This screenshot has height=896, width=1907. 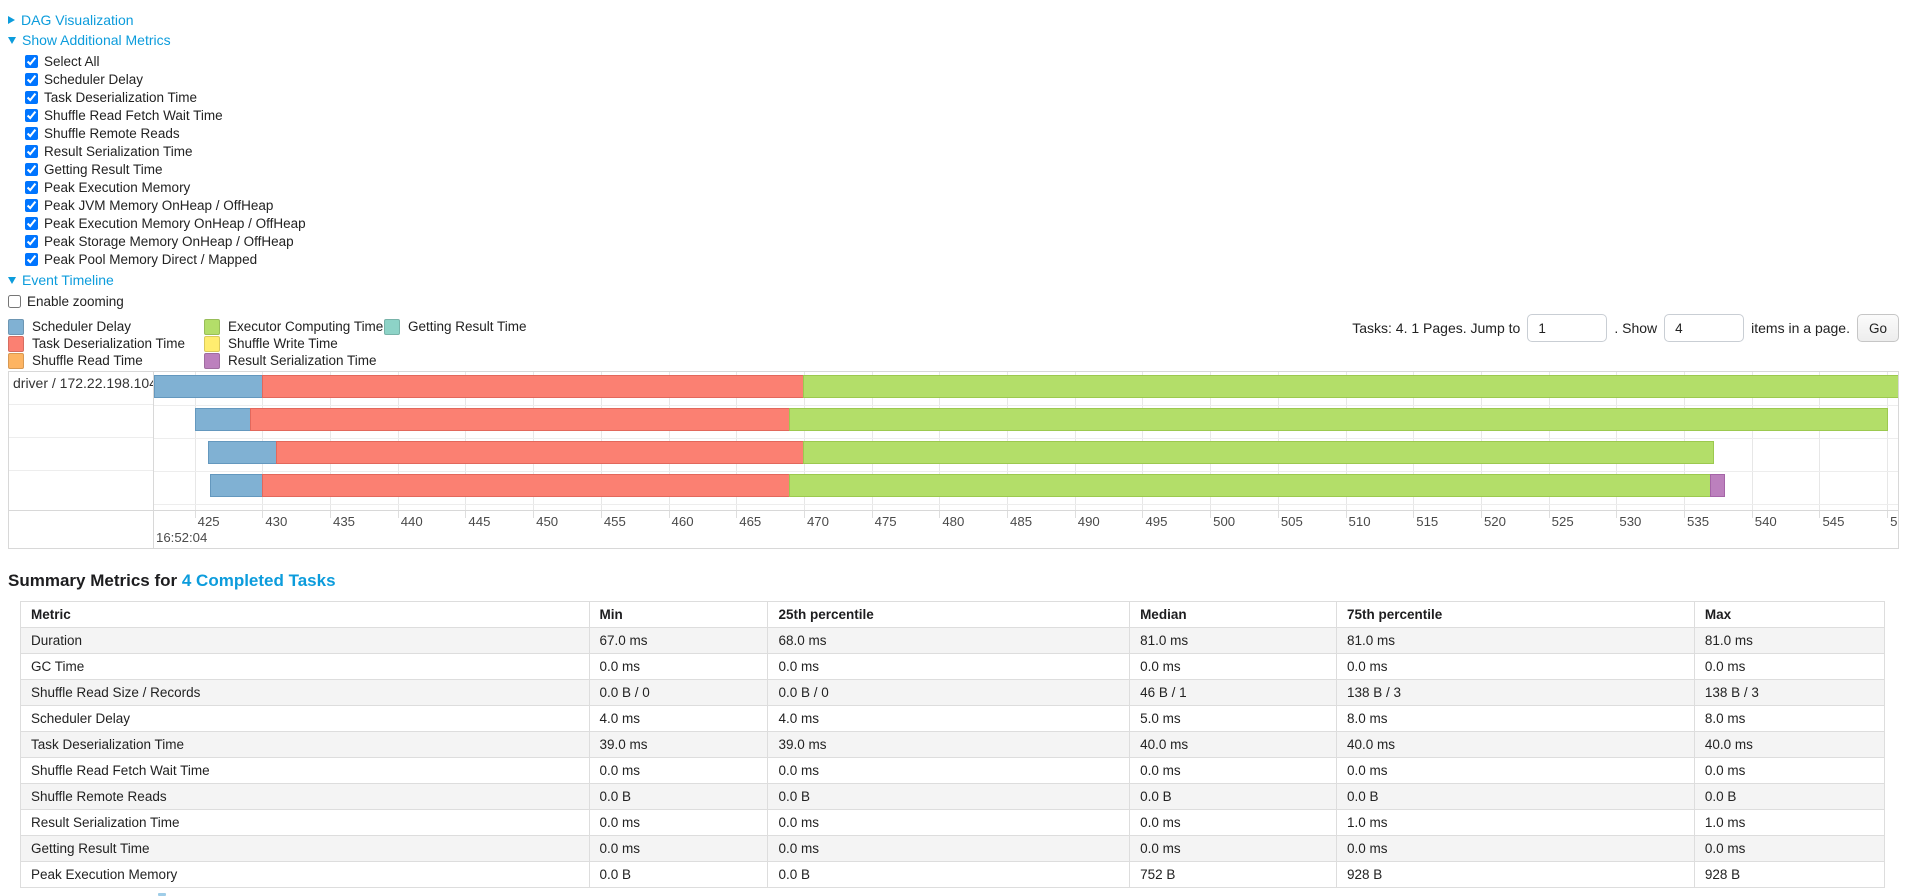 I want to click on legend-label: Shuffle Write Time, so click(x=283, y=343).